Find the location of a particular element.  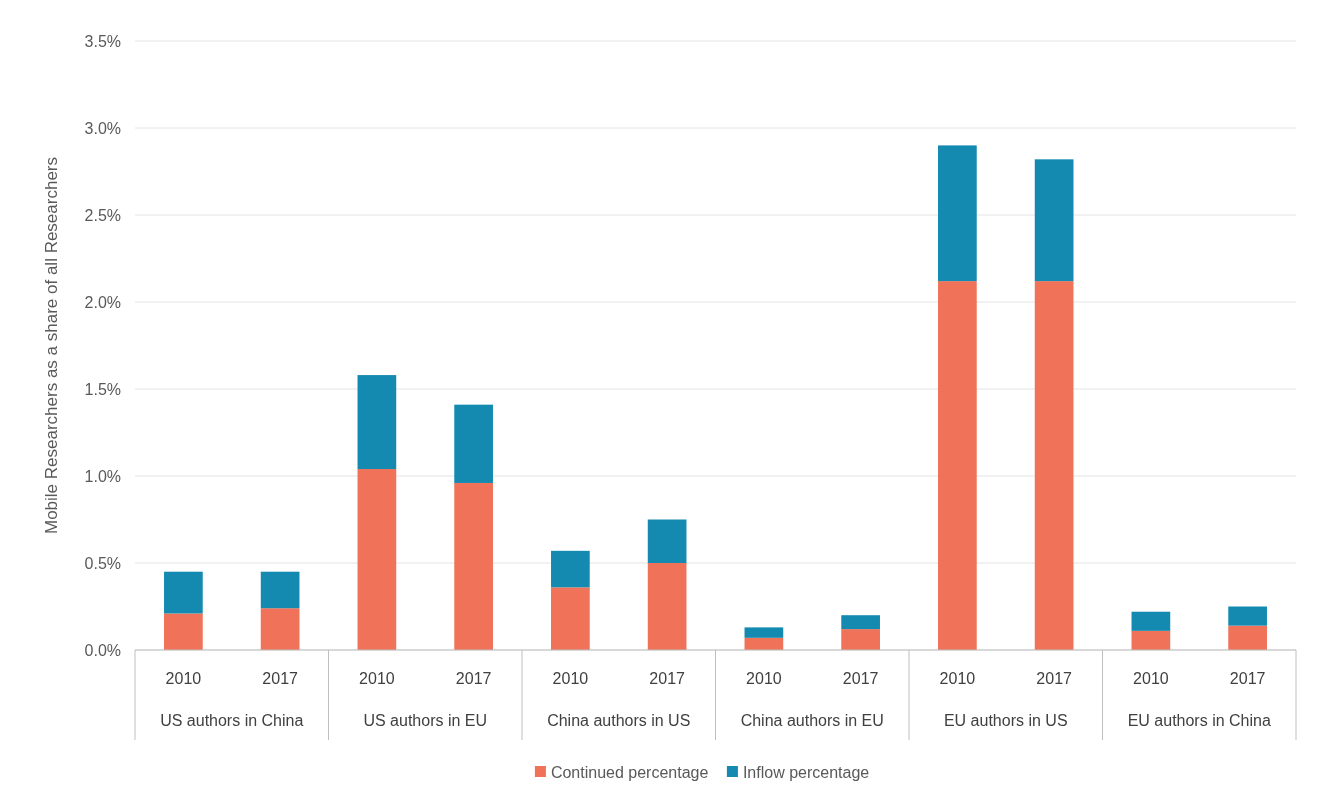

text: EU authors in China is located at coordinates (1199, 720).